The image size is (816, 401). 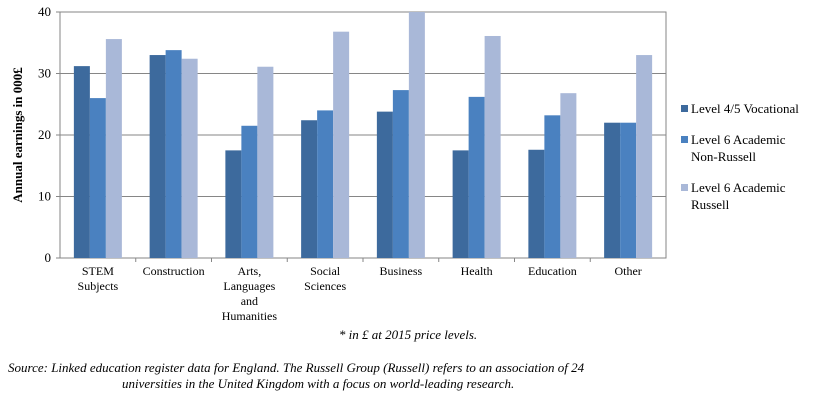 What do you see at coordinates (44, 11) in the screenshot?
I see `y-tick-label: 40` at bounding box center [44, 11].